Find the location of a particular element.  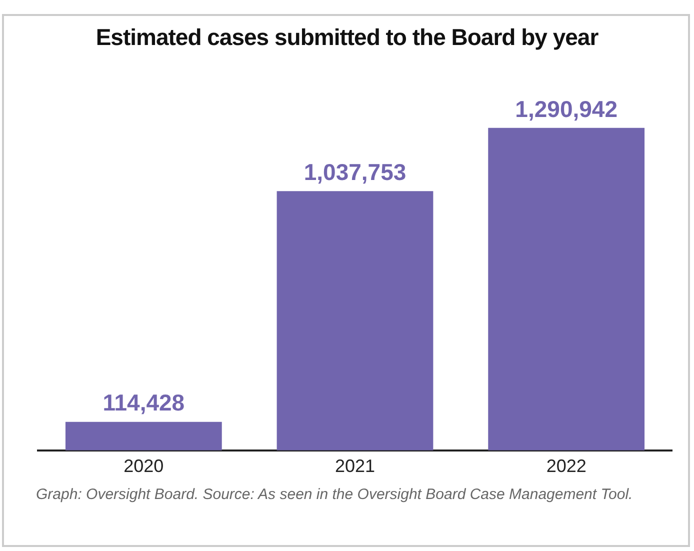

x-tick-label: 2020 is located at coordinates (144, 466).